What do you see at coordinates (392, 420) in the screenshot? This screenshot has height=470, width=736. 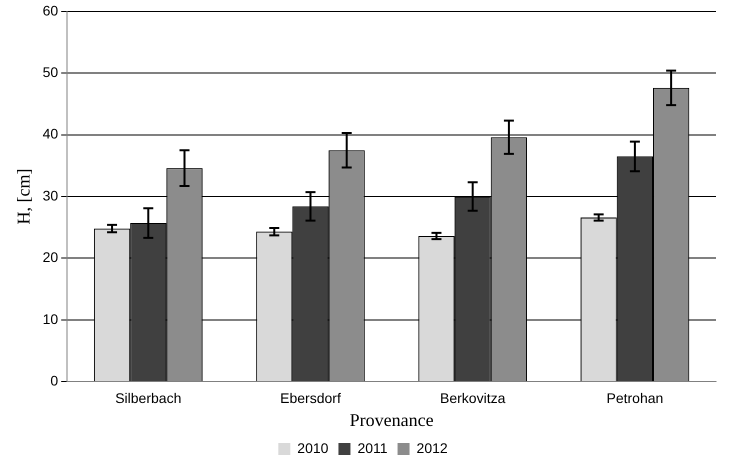 I see `x-axis-title: Provenance` at bounding box center [392, 420].